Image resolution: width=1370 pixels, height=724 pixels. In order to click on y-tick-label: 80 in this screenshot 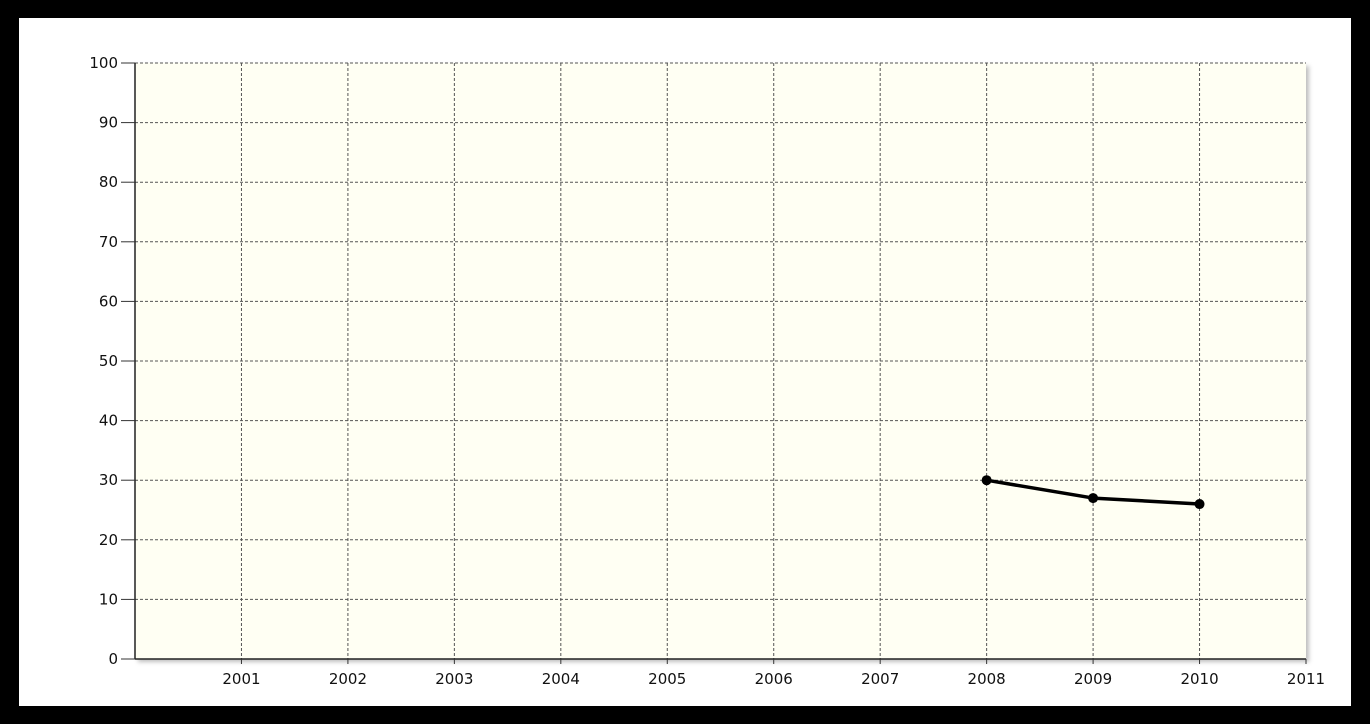, I will do `click(108, 182)`.